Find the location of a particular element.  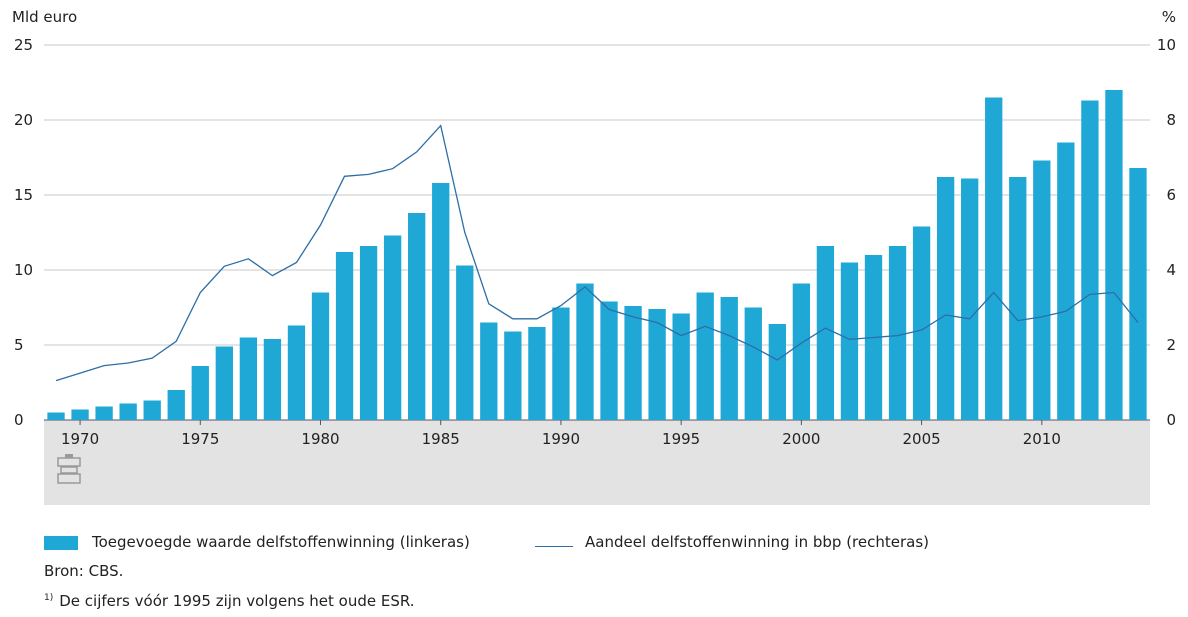

bar-1971 is located at coordinates (104, 413).